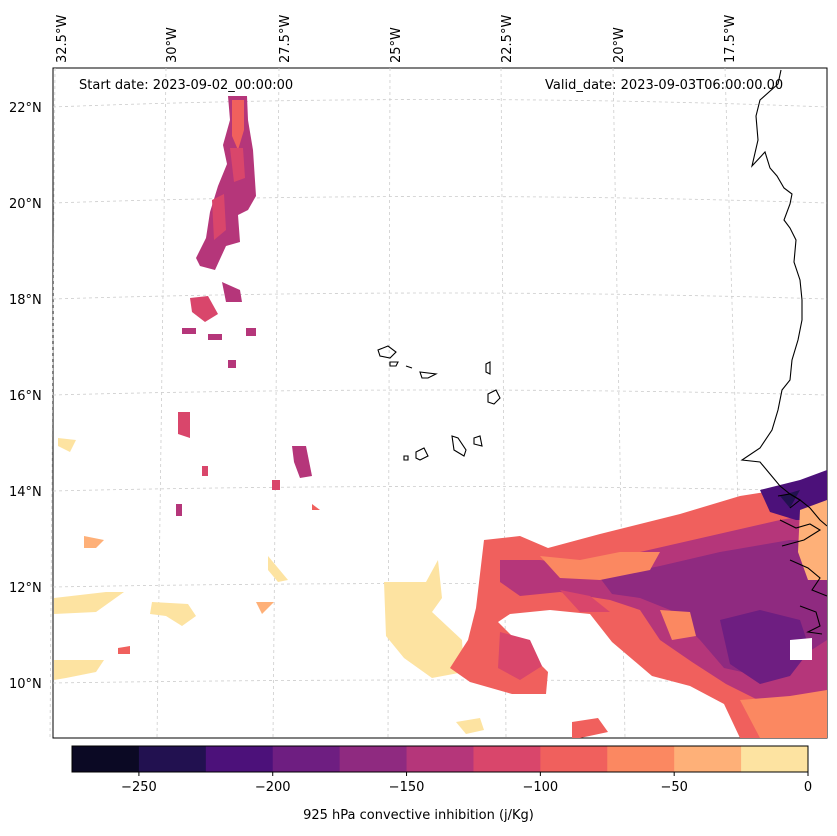 The width and height of the screenshot is (837, 836). What do you see at coordinates (62, 39) in the screenshot?
I see `lon-label: 32.5°W` at bounding box center [62, 39].